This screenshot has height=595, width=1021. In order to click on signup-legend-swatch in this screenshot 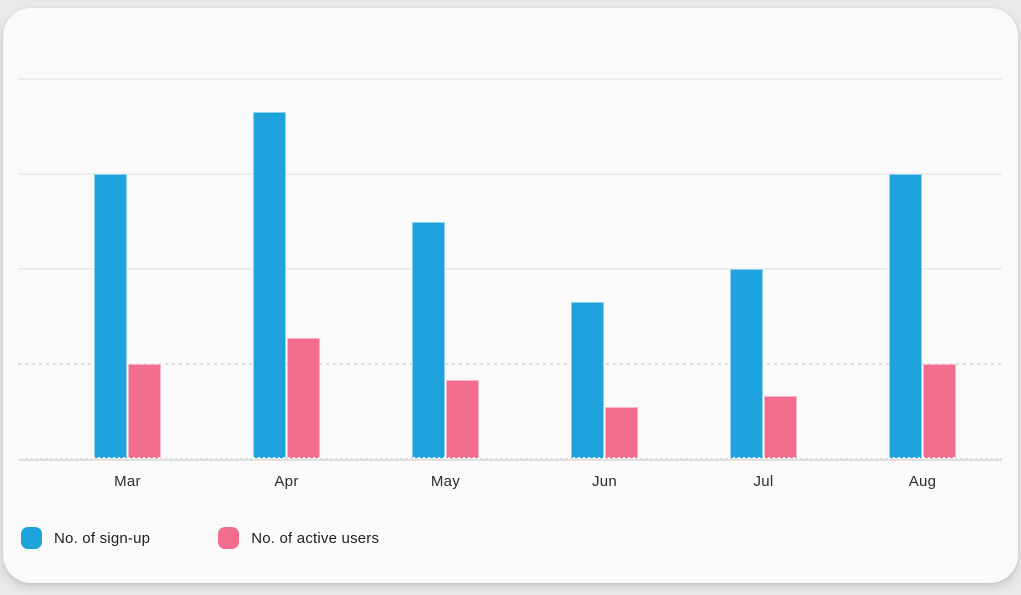, I will do `click(31, 538)`.